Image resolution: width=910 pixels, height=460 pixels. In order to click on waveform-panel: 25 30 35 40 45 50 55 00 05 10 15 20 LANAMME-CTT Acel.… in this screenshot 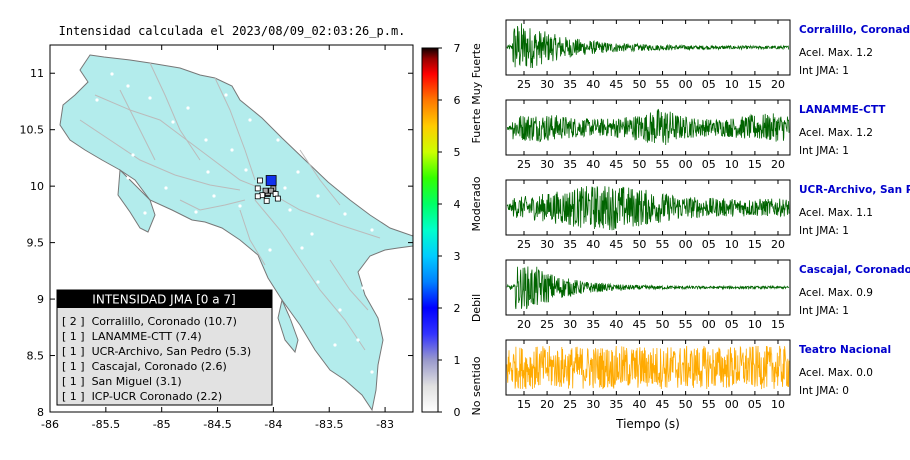, I will do `click(695, 135)`.